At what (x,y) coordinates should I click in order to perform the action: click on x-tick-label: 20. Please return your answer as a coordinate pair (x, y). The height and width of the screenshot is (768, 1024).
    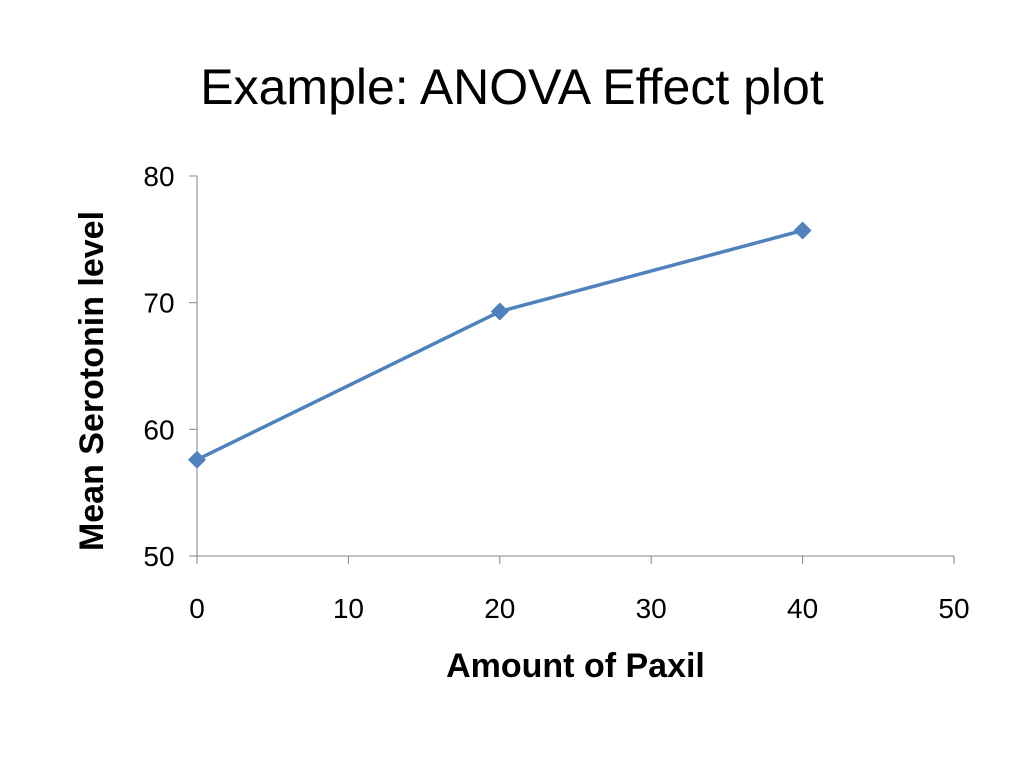
    Looking at the image, I should click on (499, 608).